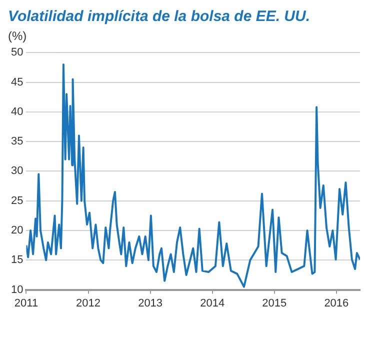 This screenshot has width=374, height=338. Describe the element at coordinates (150, 303) in the screenshot. I see `x-tick-label: 2013` at that location.